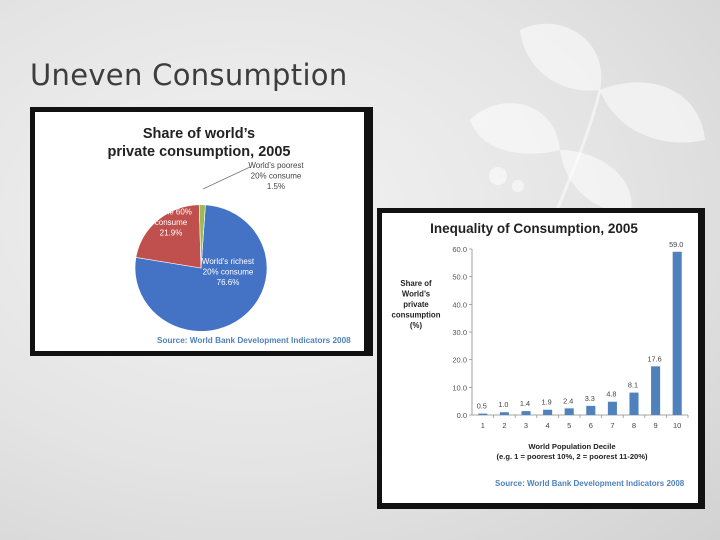 This screenshot has width=720, height=540. Describe the element at coordinates (677, 425) in the screenshot. I see `x-tick-label: 10` at that location.